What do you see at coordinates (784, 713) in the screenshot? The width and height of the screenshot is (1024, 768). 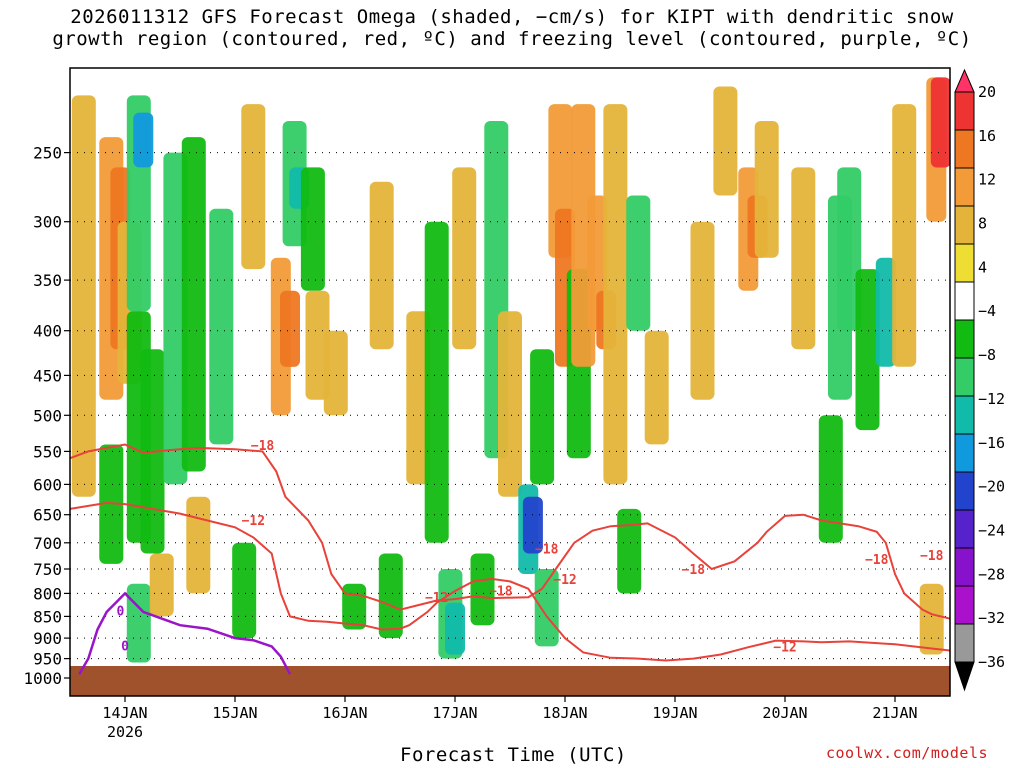 I see `x-tick-label: 20JAN` at bounding box center [784, 713].